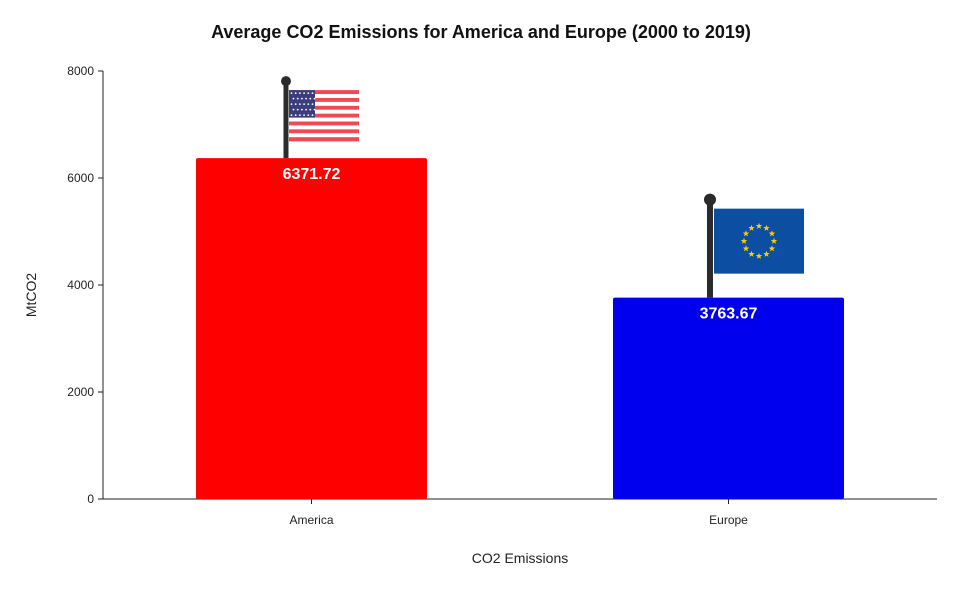 This screenshot has height=594, width=965. Describe the element at coordinates (311, 328) in the screenshot. I see `bar-america` at that location.